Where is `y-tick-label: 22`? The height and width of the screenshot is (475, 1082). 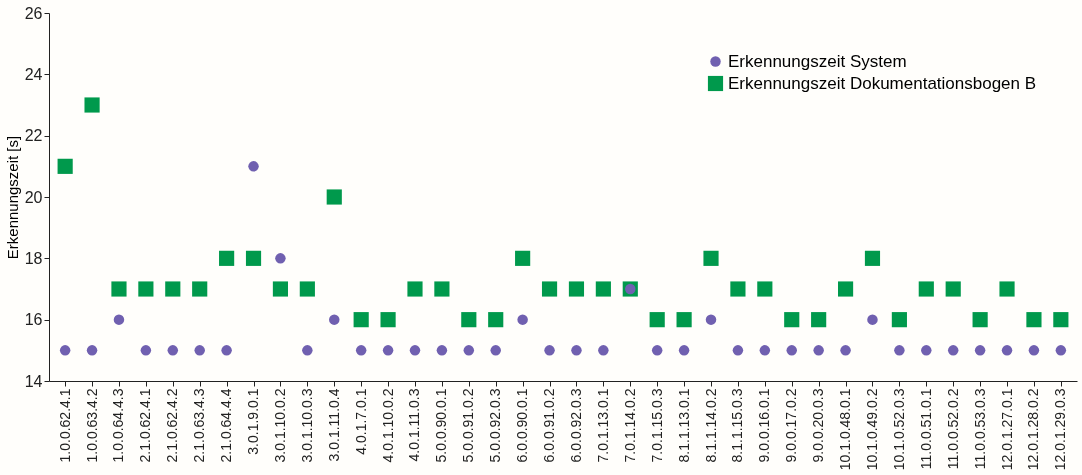
y-tick-label: 22 is located at coordinates (33, 136).